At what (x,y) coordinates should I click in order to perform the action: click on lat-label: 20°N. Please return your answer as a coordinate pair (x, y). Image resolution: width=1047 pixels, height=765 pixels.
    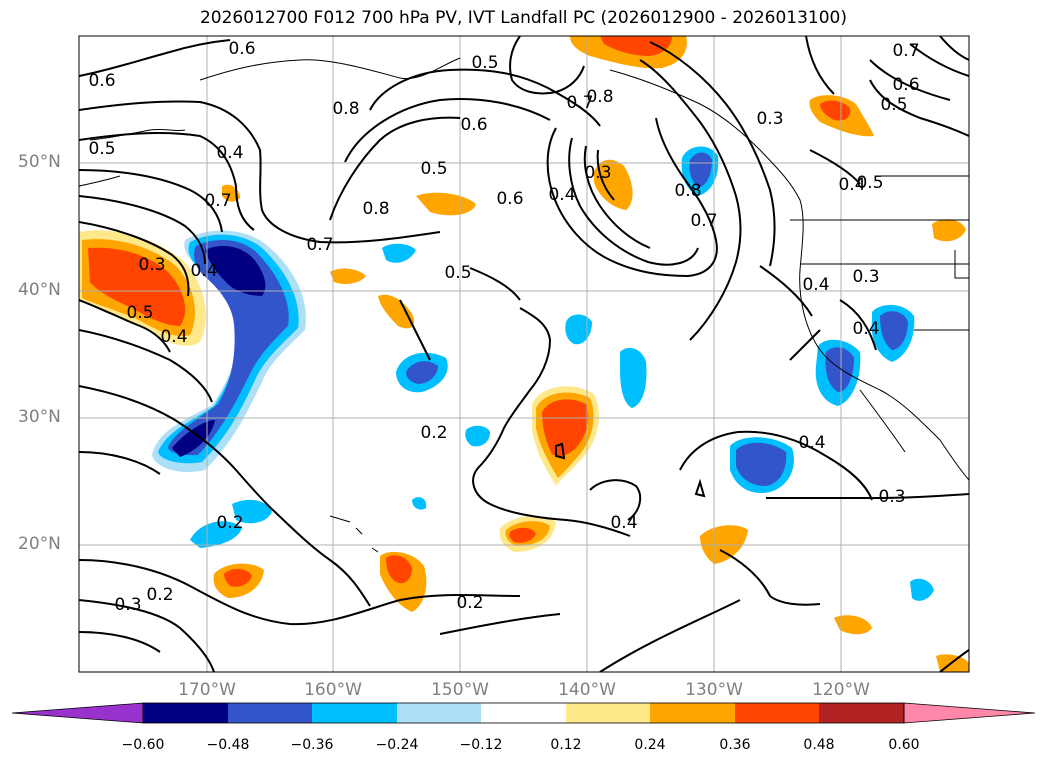
    Looking at the image, I should click on (39, 544).